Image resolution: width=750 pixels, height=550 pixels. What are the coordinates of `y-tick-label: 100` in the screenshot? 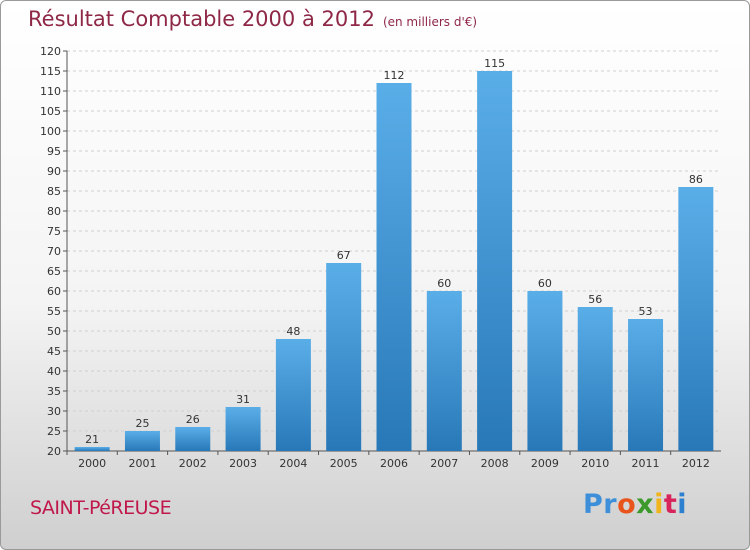 It's located at (50, 131).